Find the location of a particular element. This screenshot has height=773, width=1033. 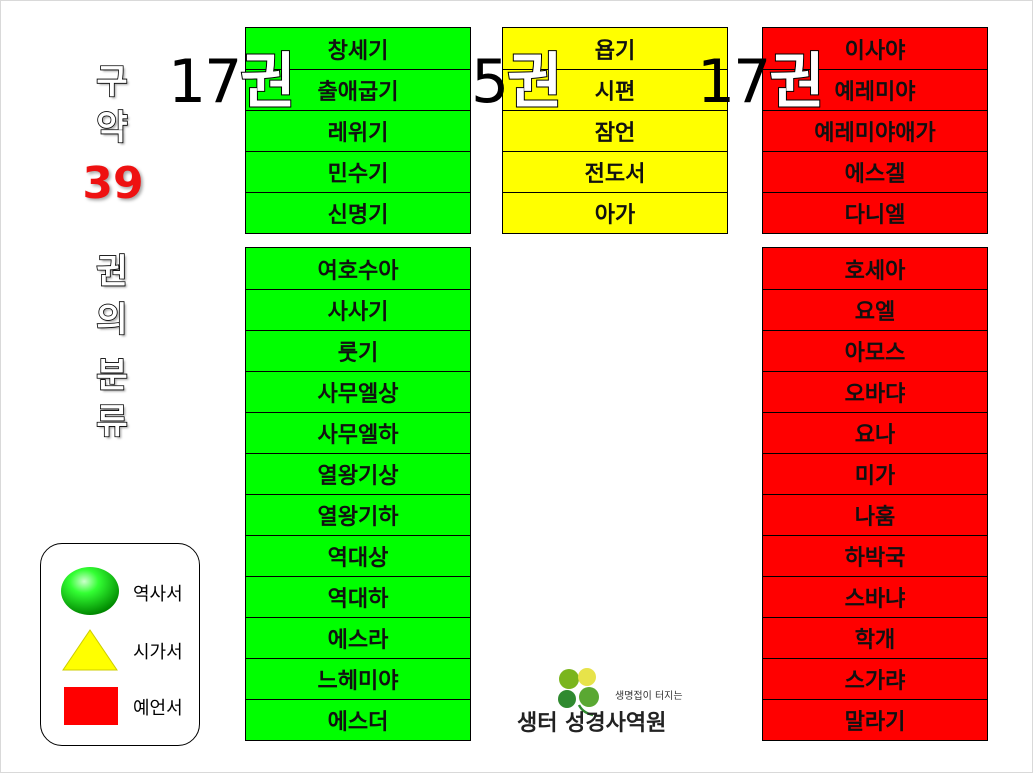

legend-label-history: 역사서 is located at coordinates (158, 594).